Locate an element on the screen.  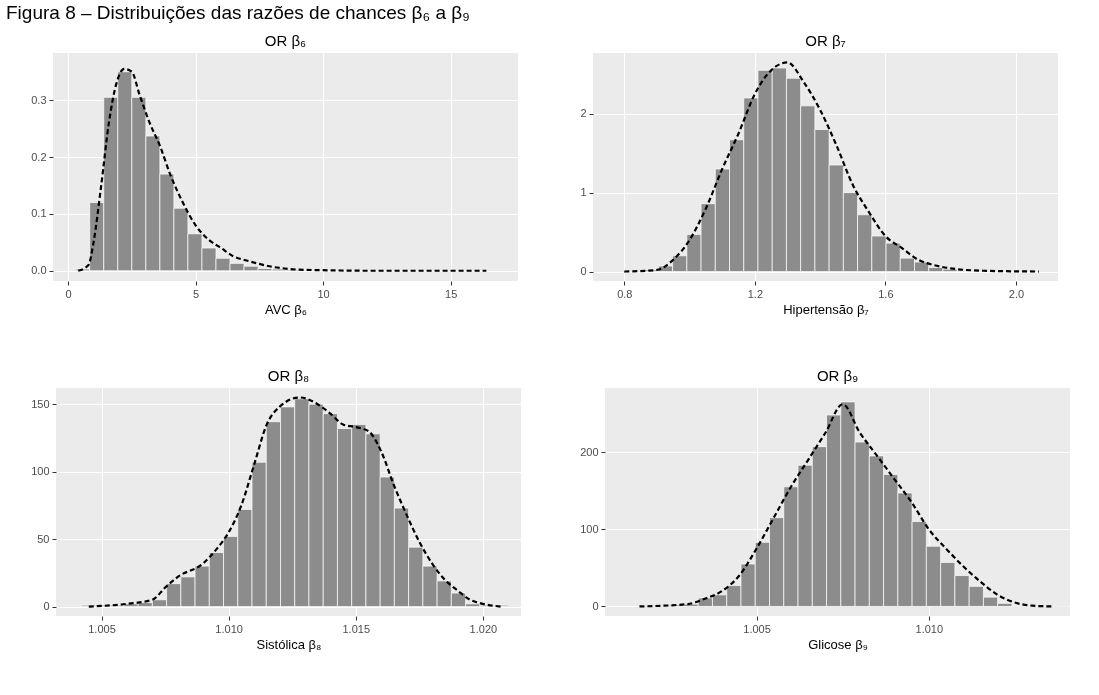
chart-title: OR β₉ is located at coordinates (837, 375).